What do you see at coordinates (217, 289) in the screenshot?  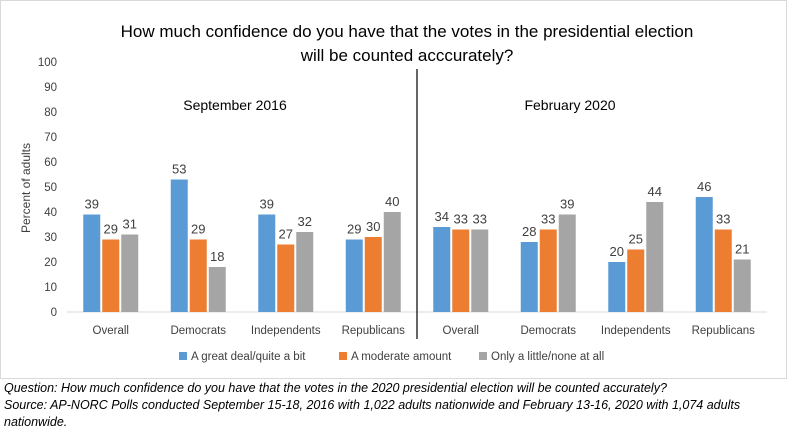 I see `bar-p0-democrats-s2` at bounding box center [217, 289].